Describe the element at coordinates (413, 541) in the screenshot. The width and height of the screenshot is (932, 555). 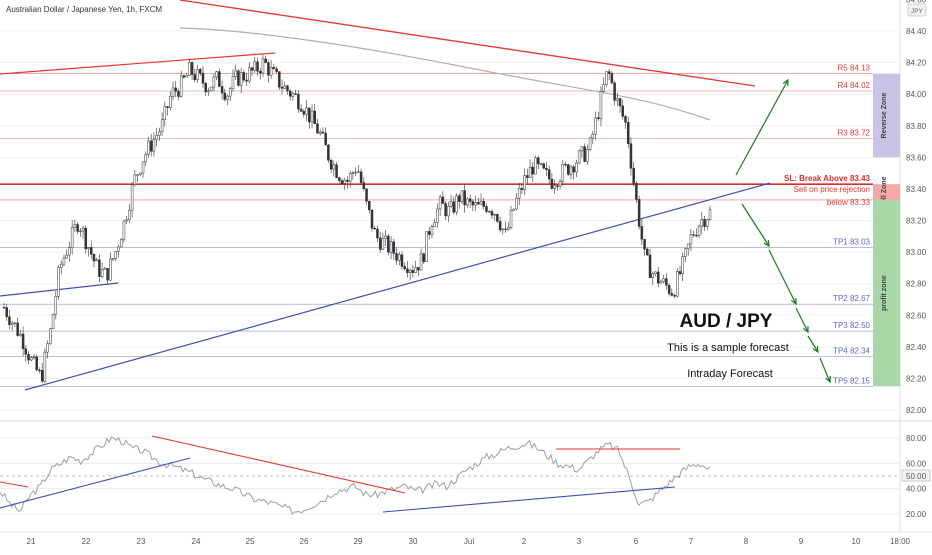
I see `time-tick-label: 30` at that location.